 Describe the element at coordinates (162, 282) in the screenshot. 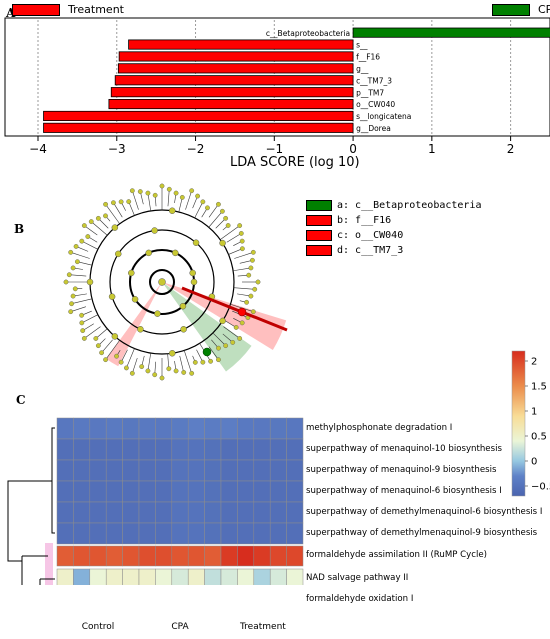

I see `cladogram-root-node` at that location.